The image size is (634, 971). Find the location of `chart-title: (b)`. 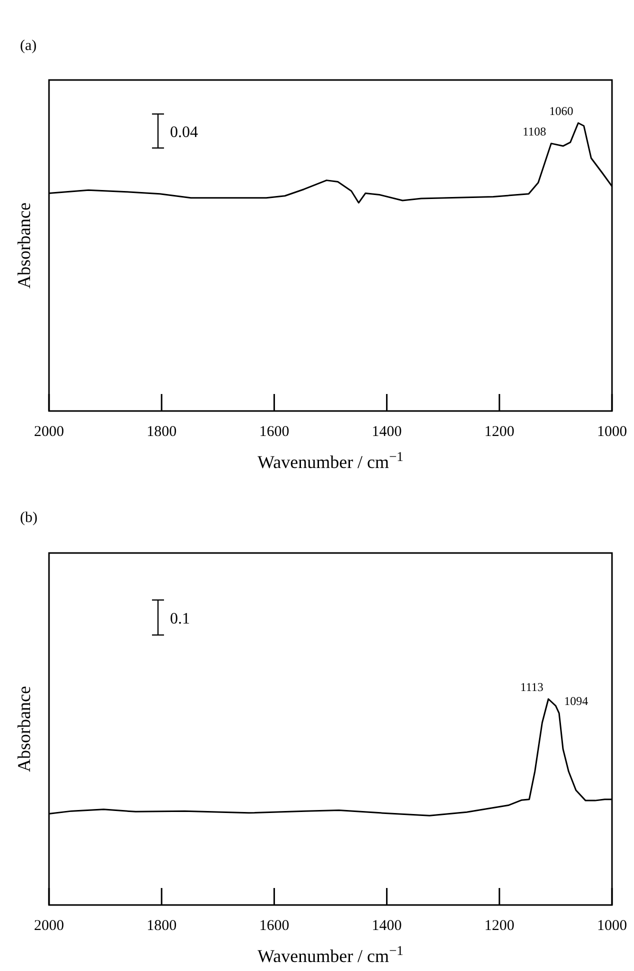

chart-title: (b) is located at coordinates (29, 518).